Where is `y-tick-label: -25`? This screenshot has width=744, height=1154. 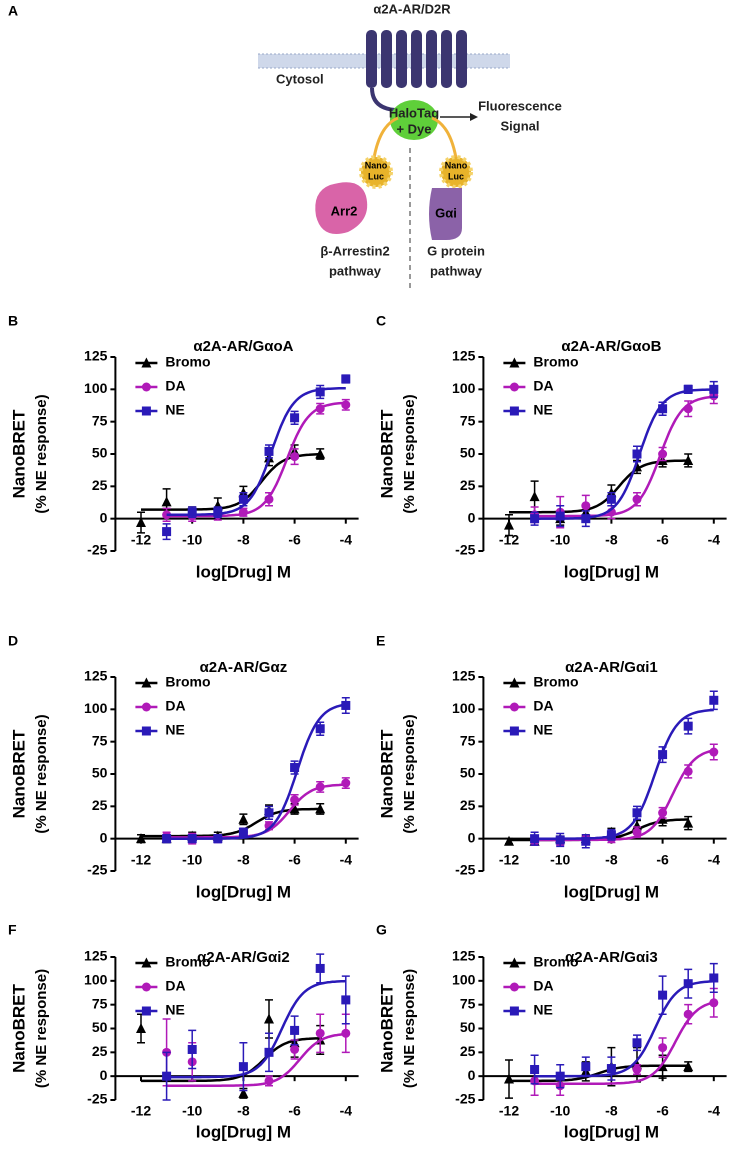
y-tick-label: -25 is located at coordinates (97, 550).